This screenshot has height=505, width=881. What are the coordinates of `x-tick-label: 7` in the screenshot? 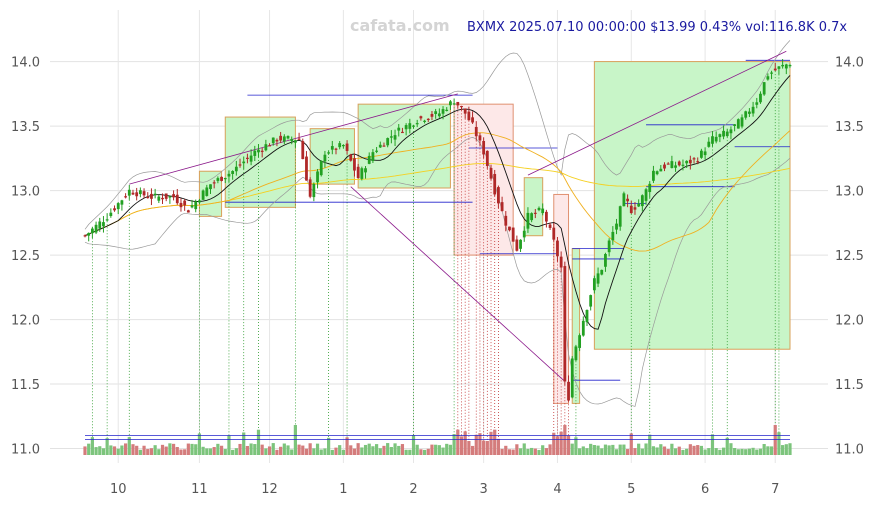 It's located at (775, 489).